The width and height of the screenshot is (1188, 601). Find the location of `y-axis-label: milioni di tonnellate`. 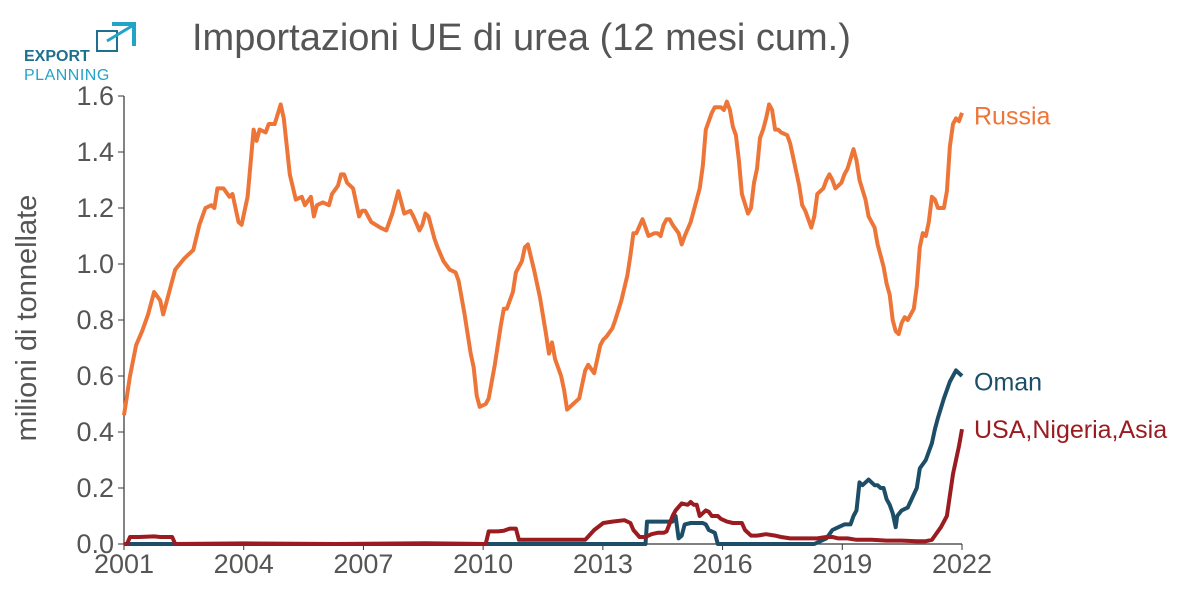

y-axis-label: milioni di tonnellate is located at coordinates (27, 318).